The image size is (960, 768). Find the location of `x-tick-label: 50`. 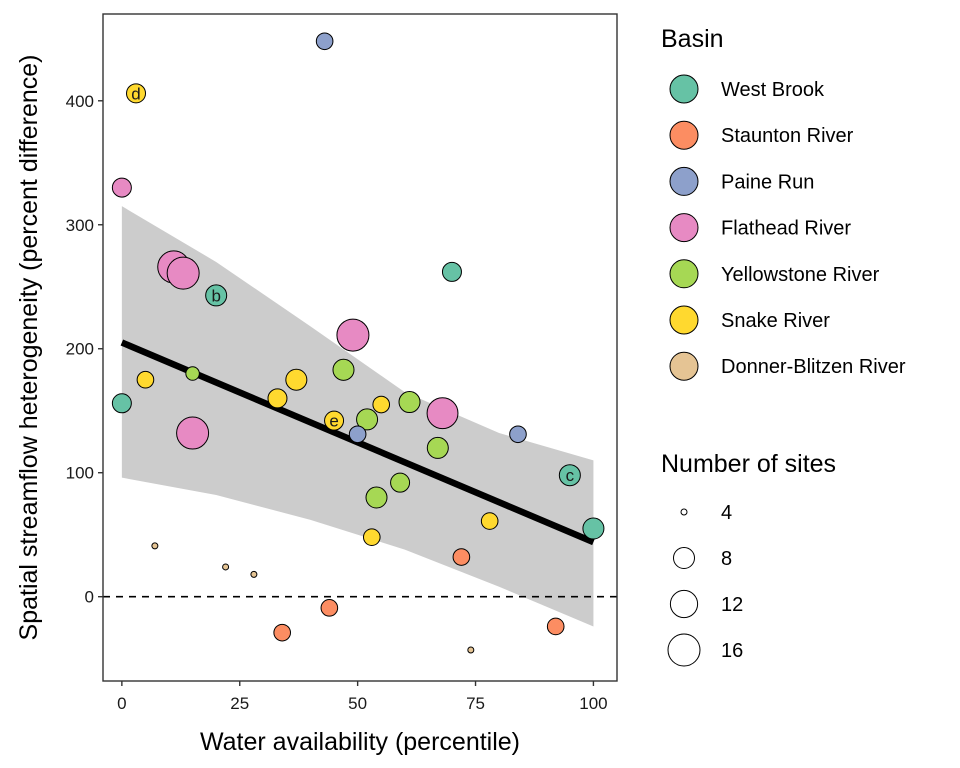

x-tick-label: 50 is located at coordinates (357, 703).